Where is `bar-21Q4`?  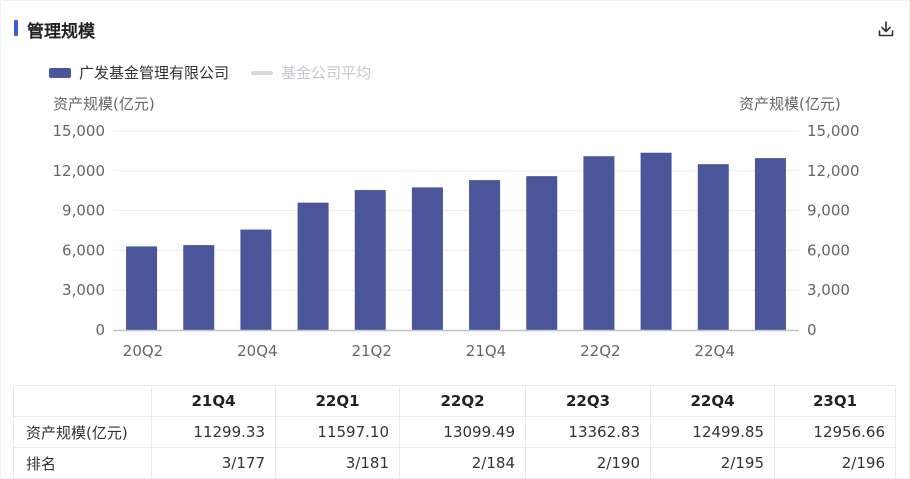 bar-21Q4 is located at coordinates (485, 255).